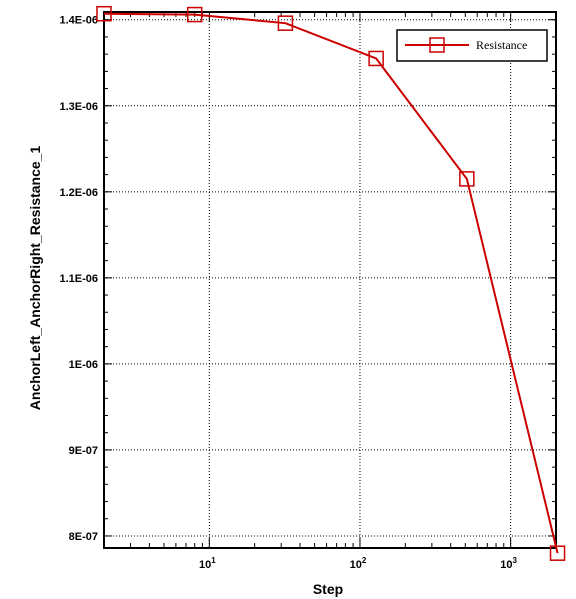 The image size is (576, 599). Describe the element at coordinates (78, 107) in the screenshot. I see `y-tick-label: 1.3E-06` at that location.